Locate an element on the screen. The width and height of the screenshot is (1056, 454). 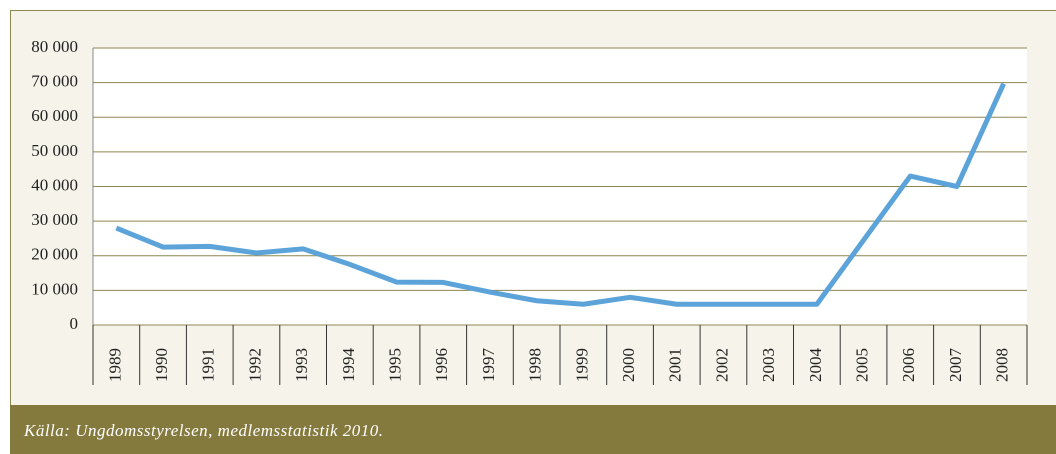
y-tick-label: 30 000 is located at coordinates (54, 219).